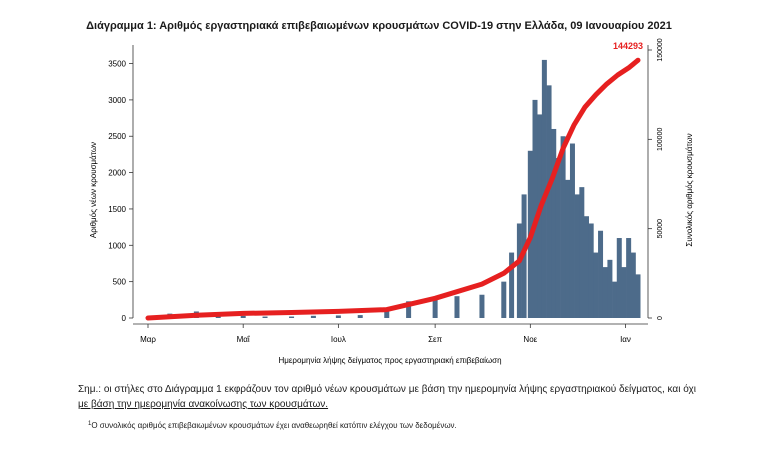 Image resolution: width=758 pixels, height=450 pixels. Describe the element at coordinates (93, 190) in the screenshot. I see `y-axis-label: Αριθμός νέων κρουσμάτων` at that location.